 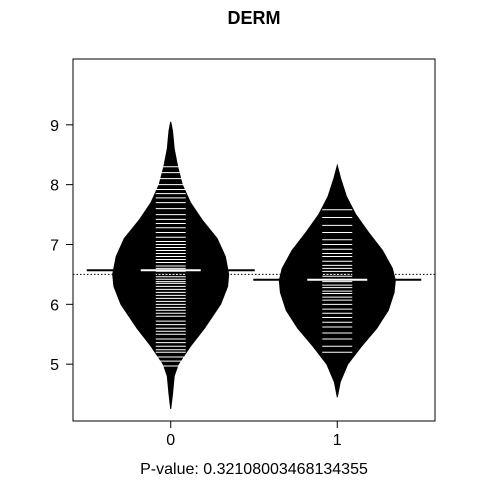 What do you see at coordinates (254, 18) in the screenshot?
I see `chart-title: DERM` at bounding box center [254, 18].